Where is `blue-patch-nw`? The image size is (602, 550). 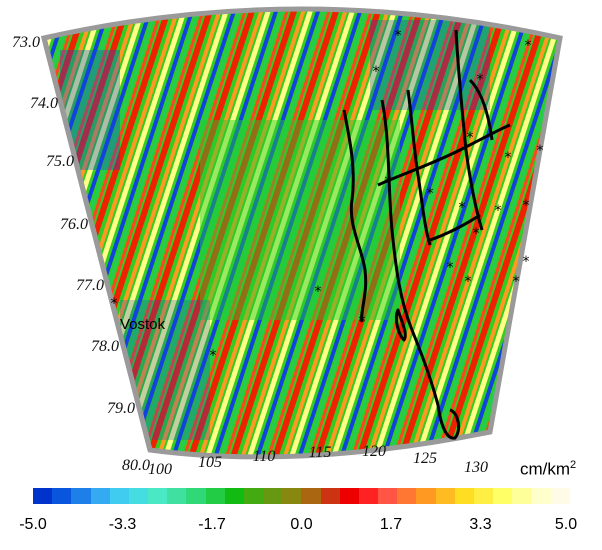
blue-patch-nw is located at coordinates (90, 110).